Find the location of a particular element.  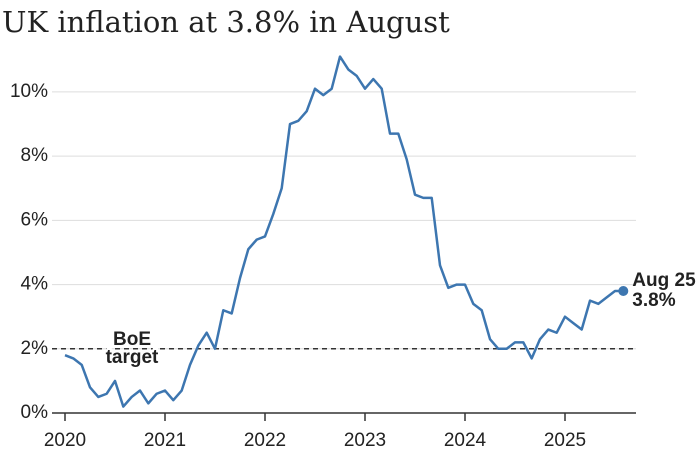

y-tick-label: 4% is located at coordinates (35, 284).